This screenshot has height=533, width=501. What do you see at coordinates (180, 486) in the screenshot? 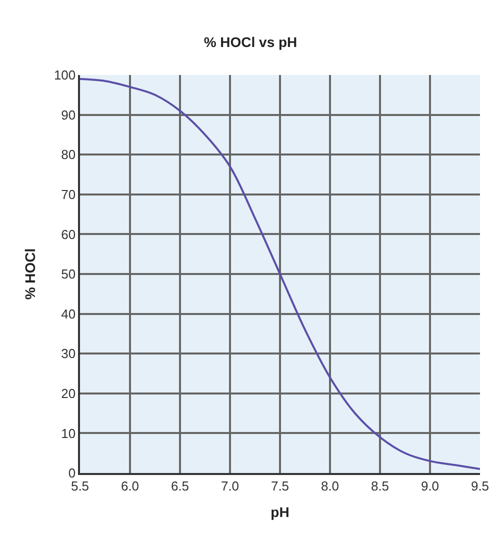
I see `x-tick-label: 6.5` at bounding box center [180, 486].